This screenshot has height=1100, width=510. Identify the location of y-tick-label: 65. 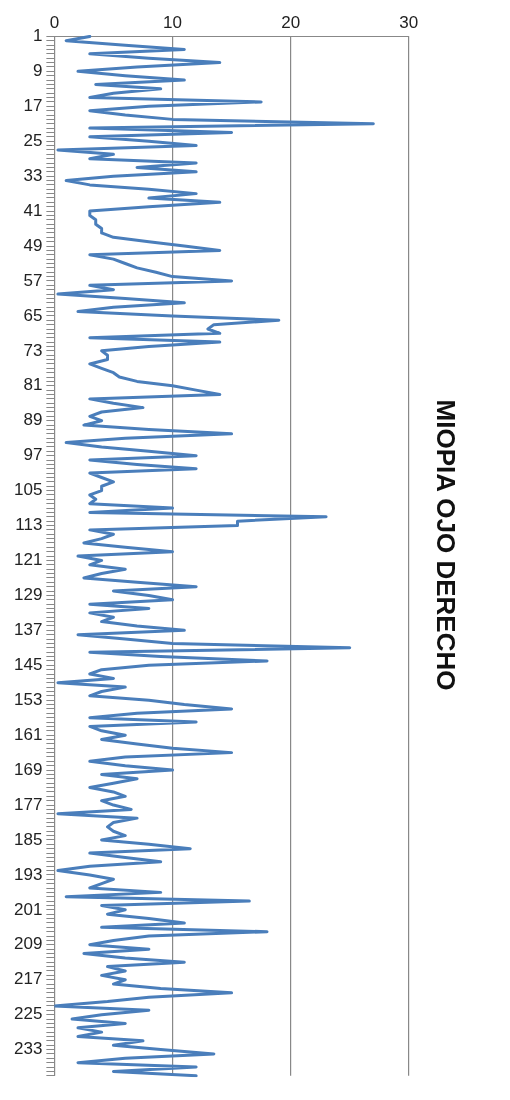
(33, 315).